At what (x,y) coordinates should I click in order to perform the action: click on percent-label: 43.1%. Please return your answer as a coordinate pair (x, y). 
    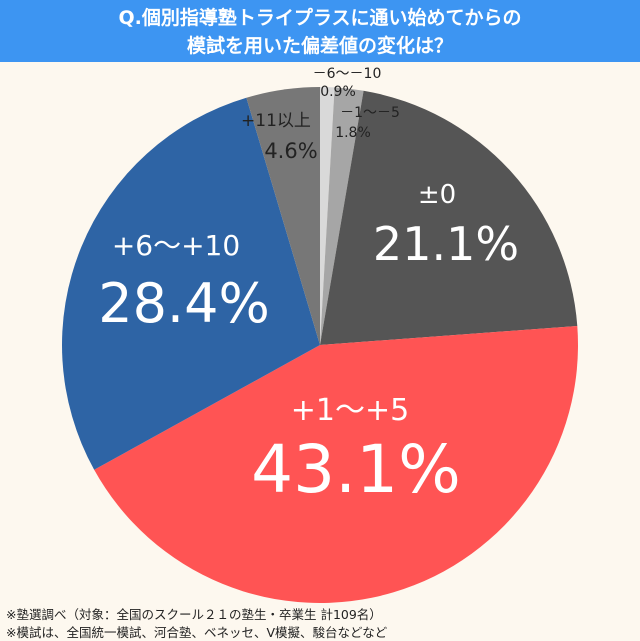
    Looking at the image, I should click on (356, 469).